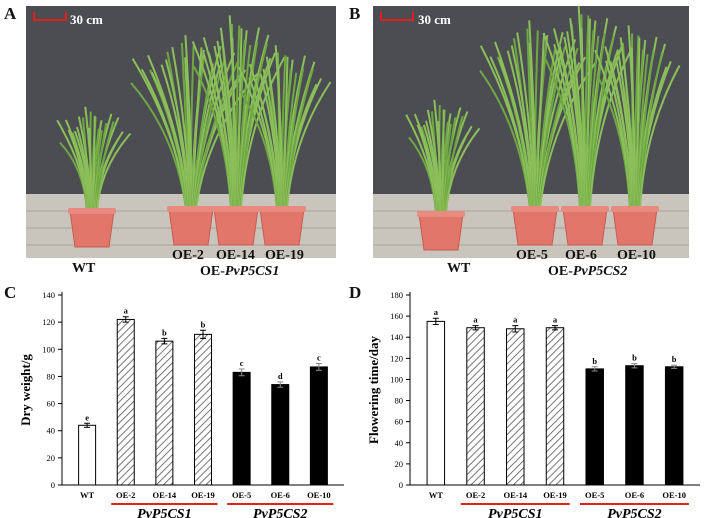  I want to click on group-label-a: OE-PvP5CS1, so click(239, 272).